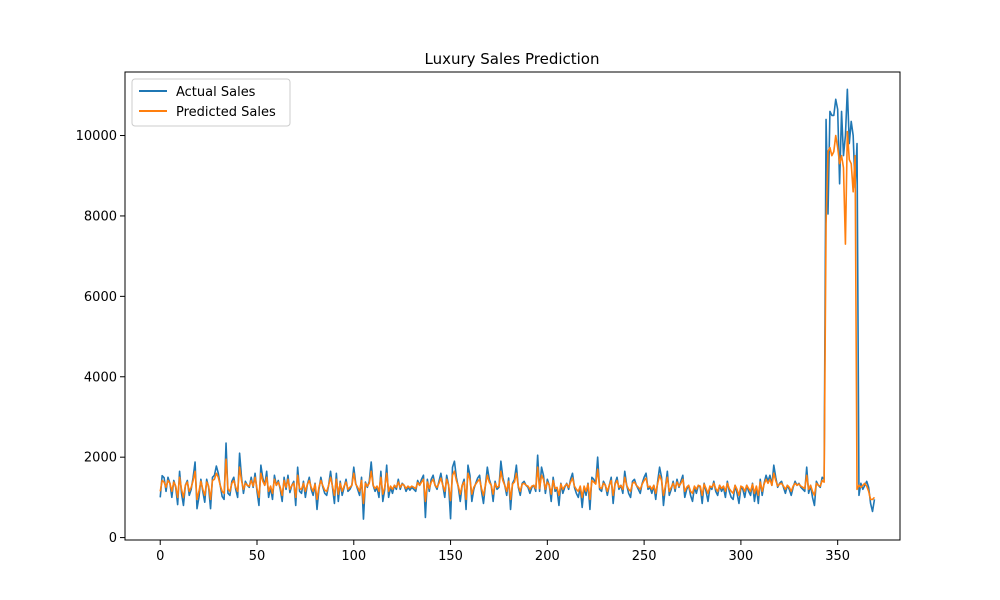  I want to click on x-tick-label: 200, so click(547, 556).